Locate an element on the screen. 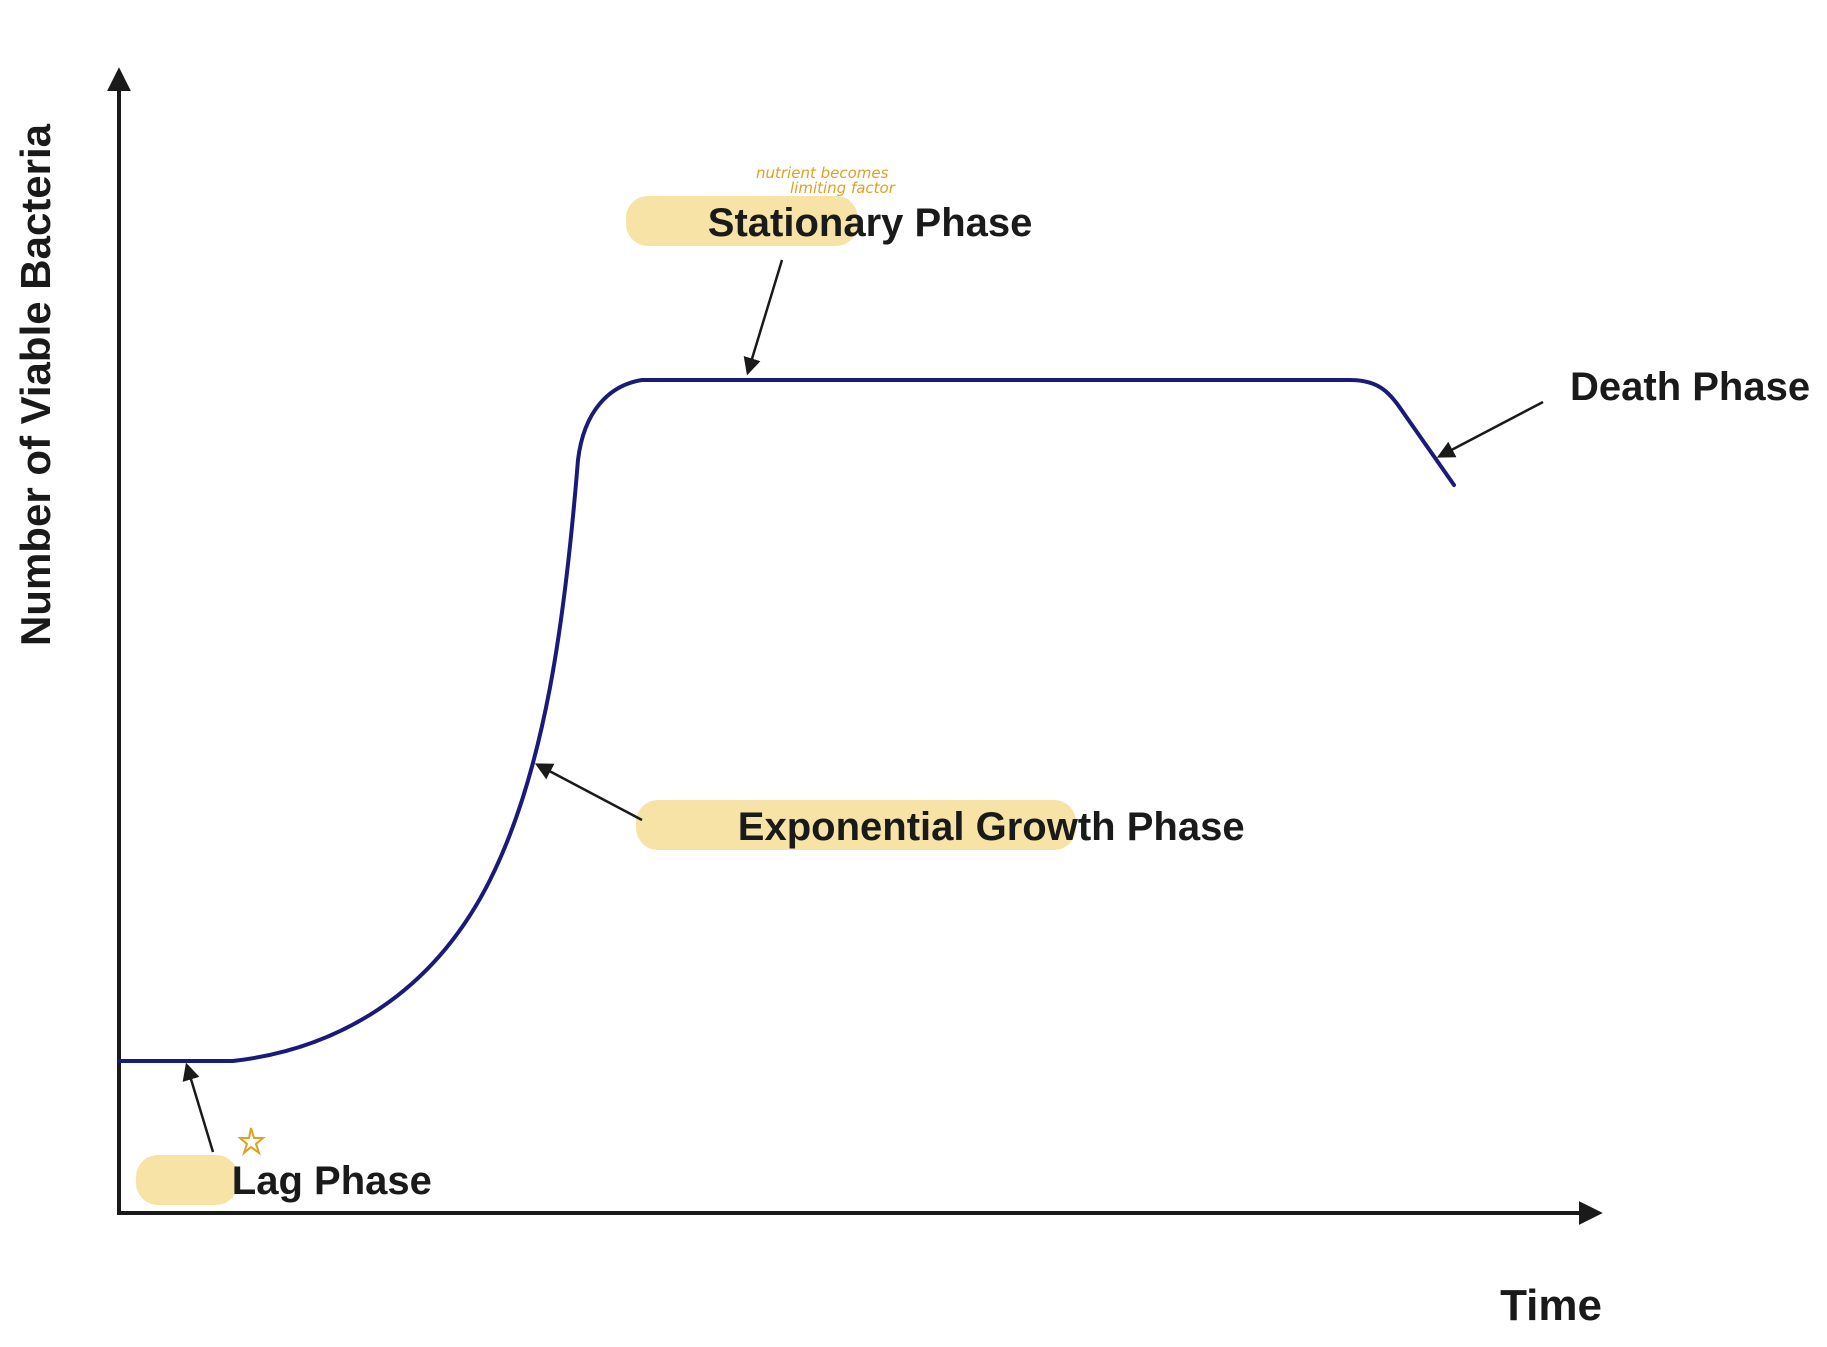  highlight-lag is located at coordinates (187, 1180).